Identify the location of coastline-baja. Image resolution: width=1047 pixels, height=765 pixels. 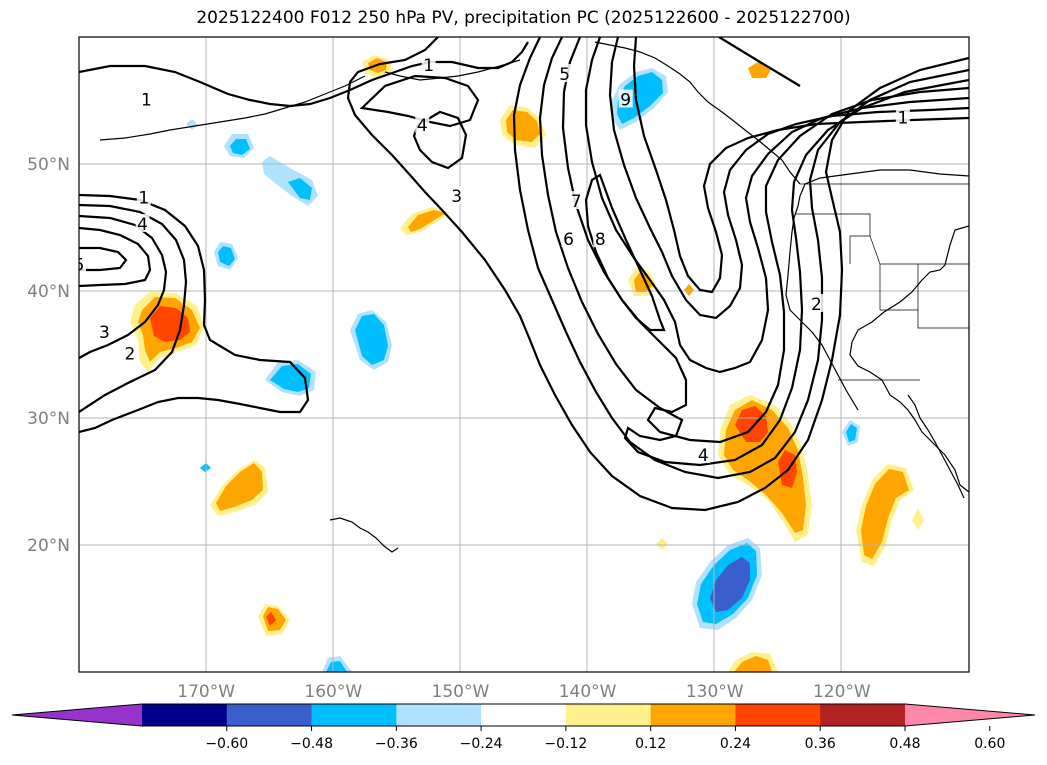
(936, 446).